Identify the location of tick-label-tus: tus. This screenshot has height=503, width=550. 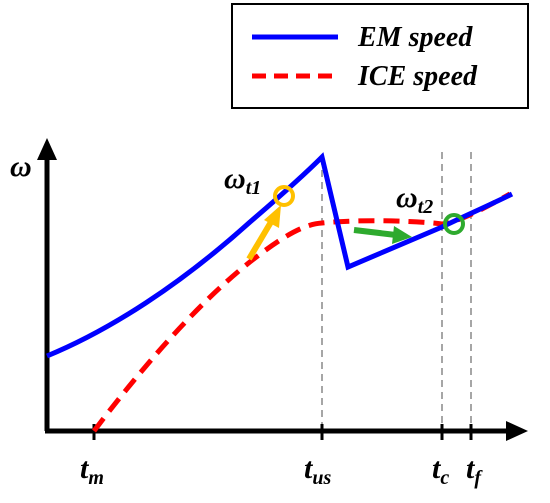
(317, 470).